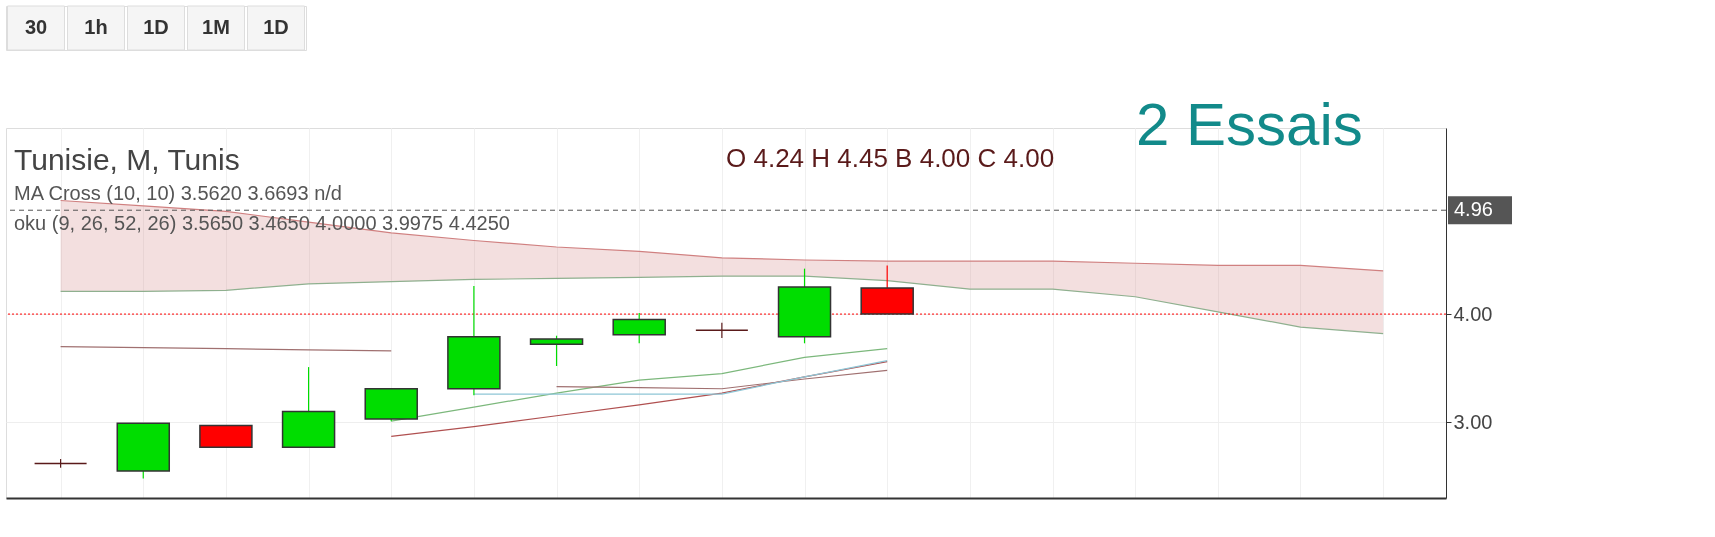  I want to click on y-tick-label: 4.00, so click(1473, 313).